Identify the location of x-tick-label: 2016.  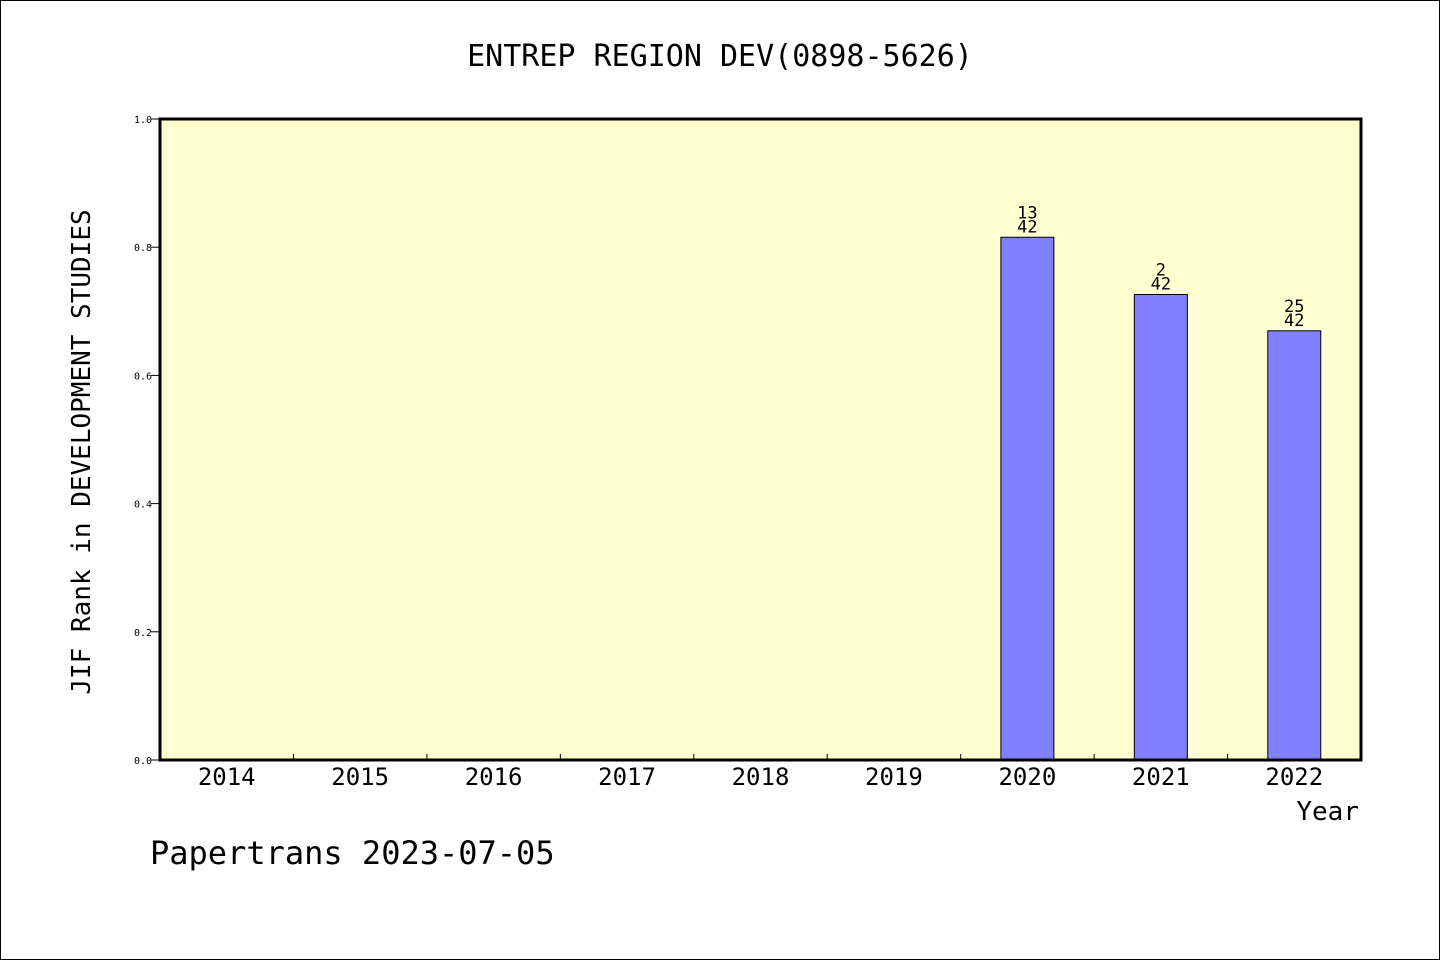
(494, 777).